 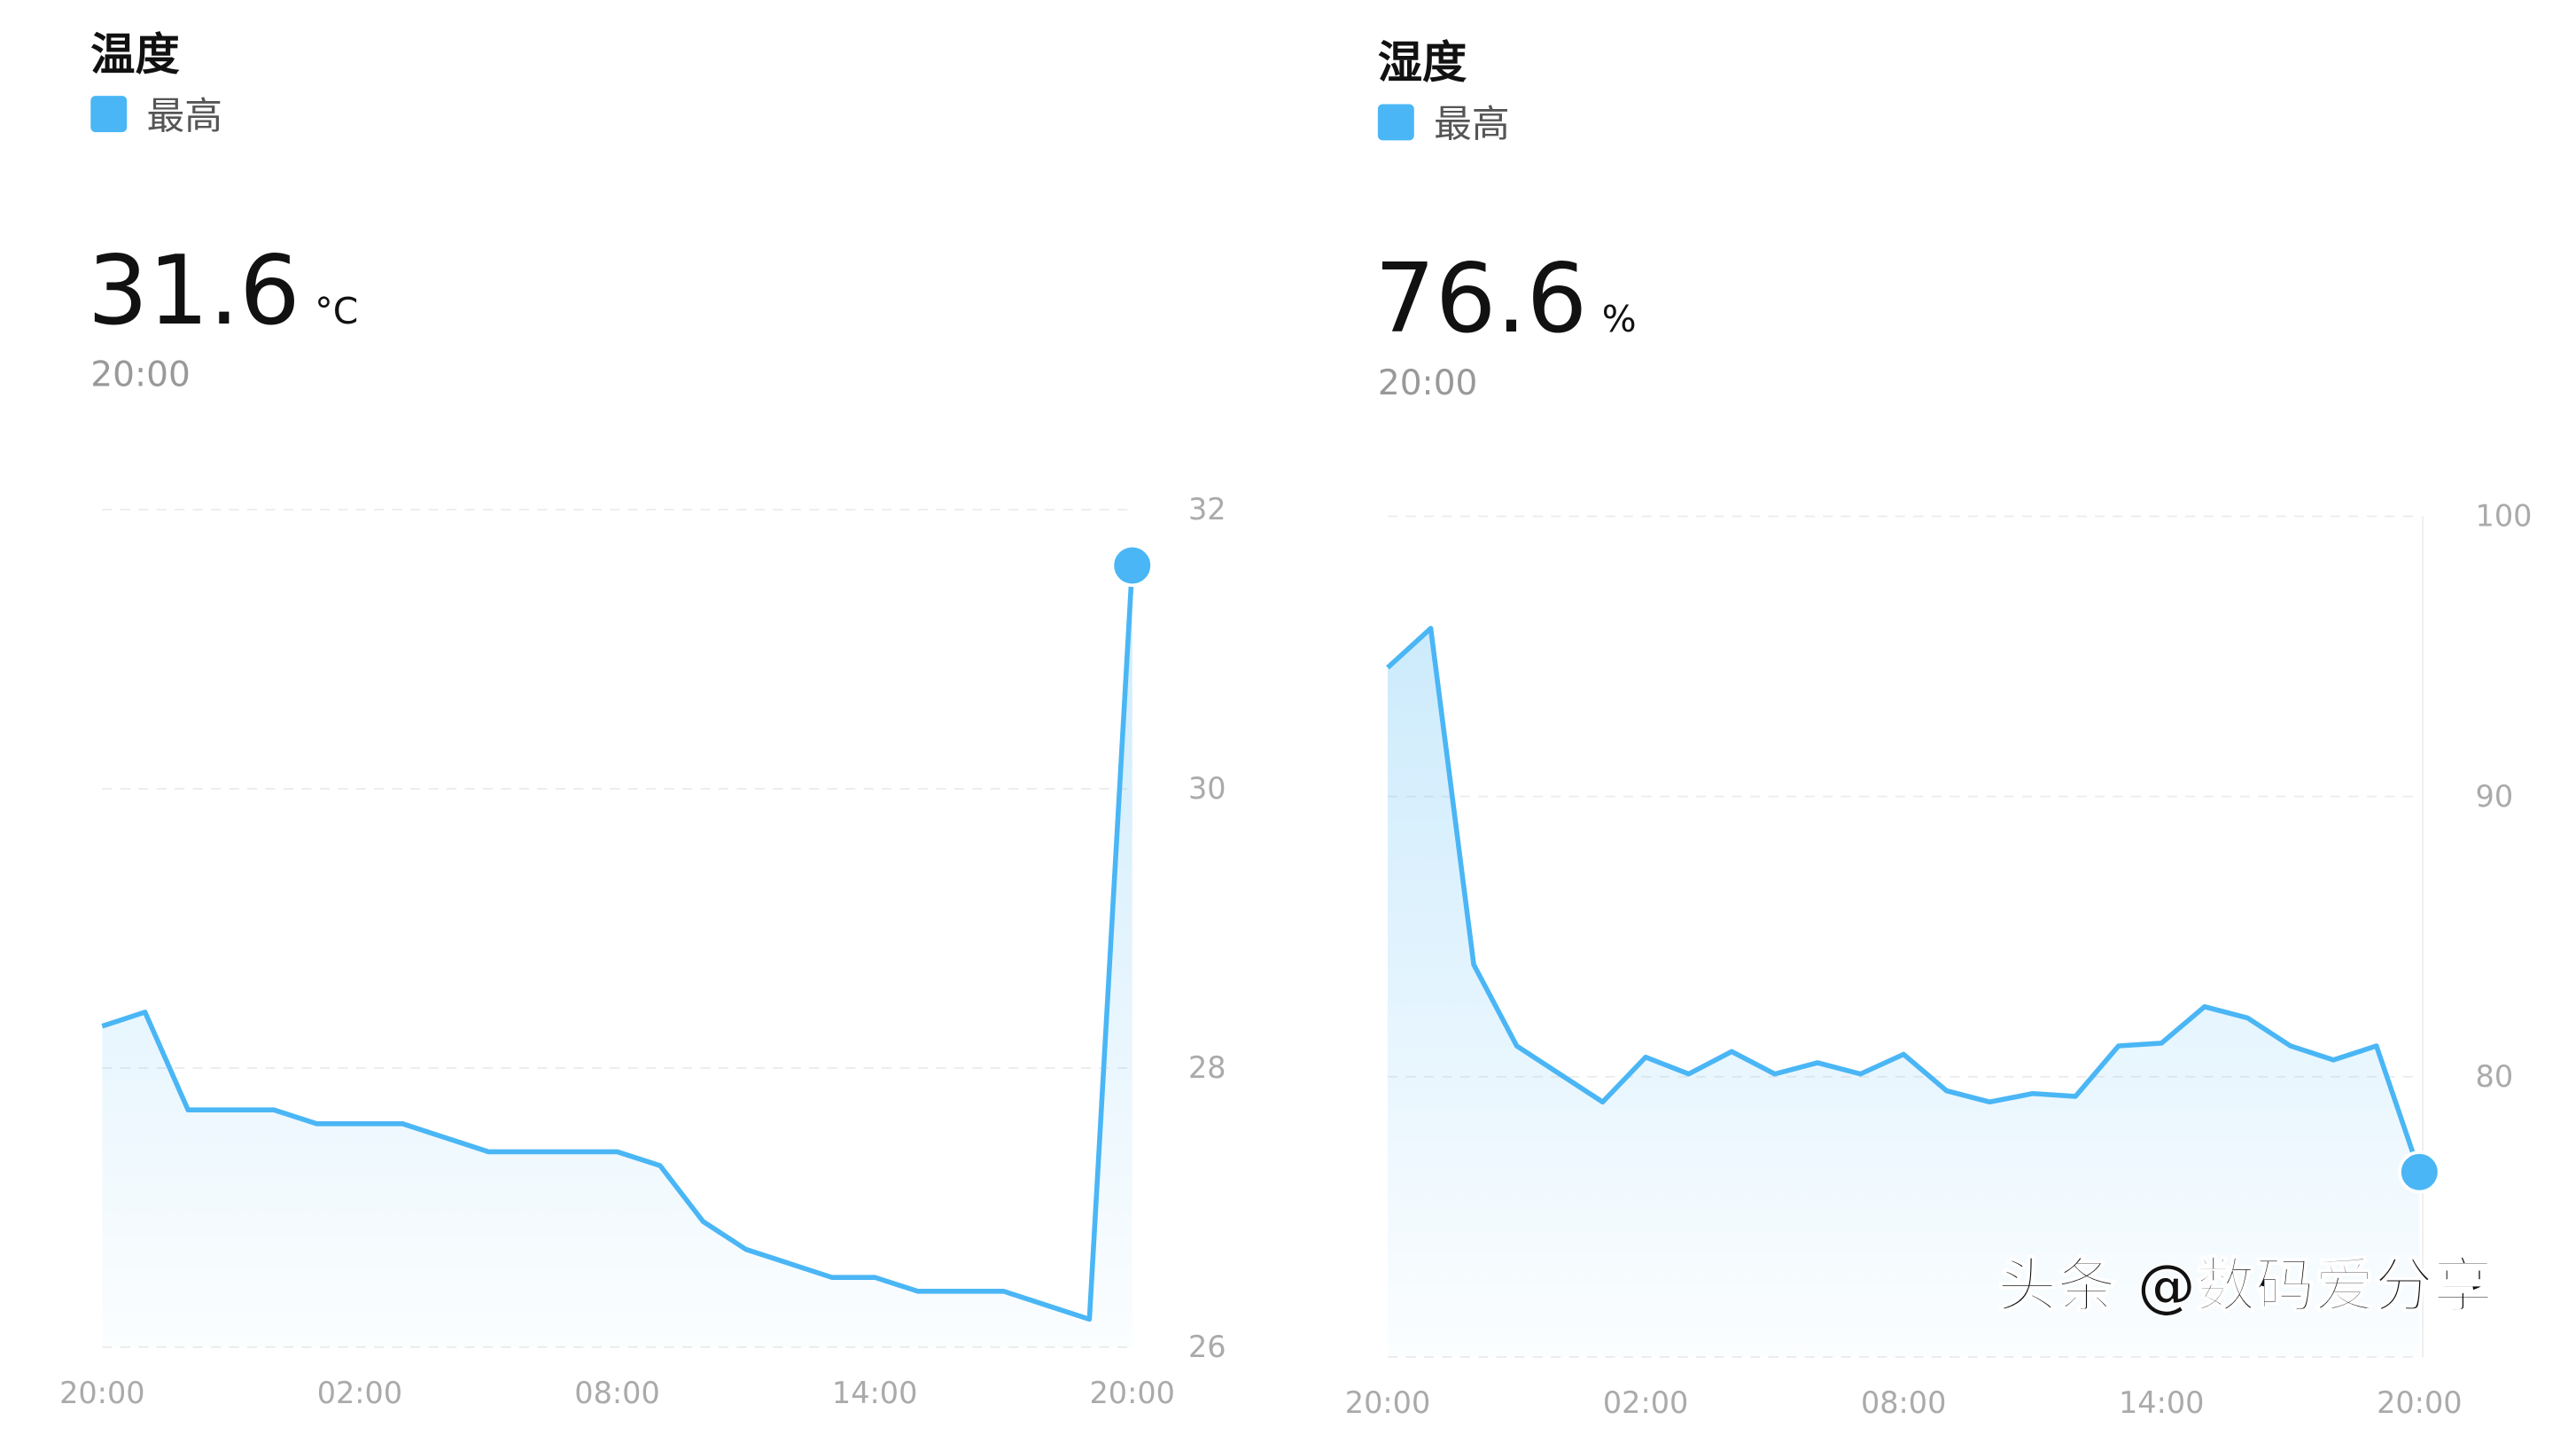 What do you see at coordinates (1207, 1067) in the screenshot?
I see `y-tick-label: 28` at bounding box center [1207, 1067].